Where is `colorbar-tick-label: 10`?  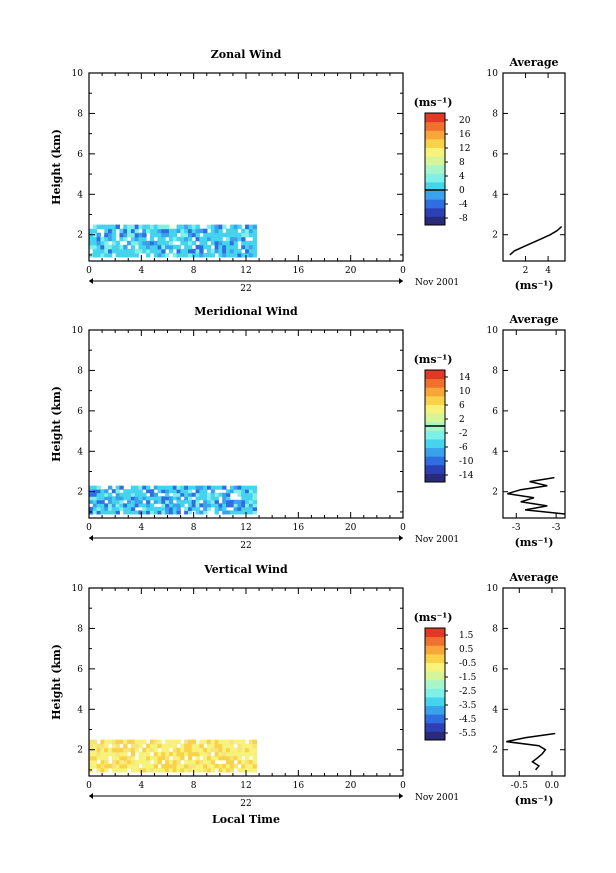
colorbar-tick-label: 10 is located at coordinates (465, 392).